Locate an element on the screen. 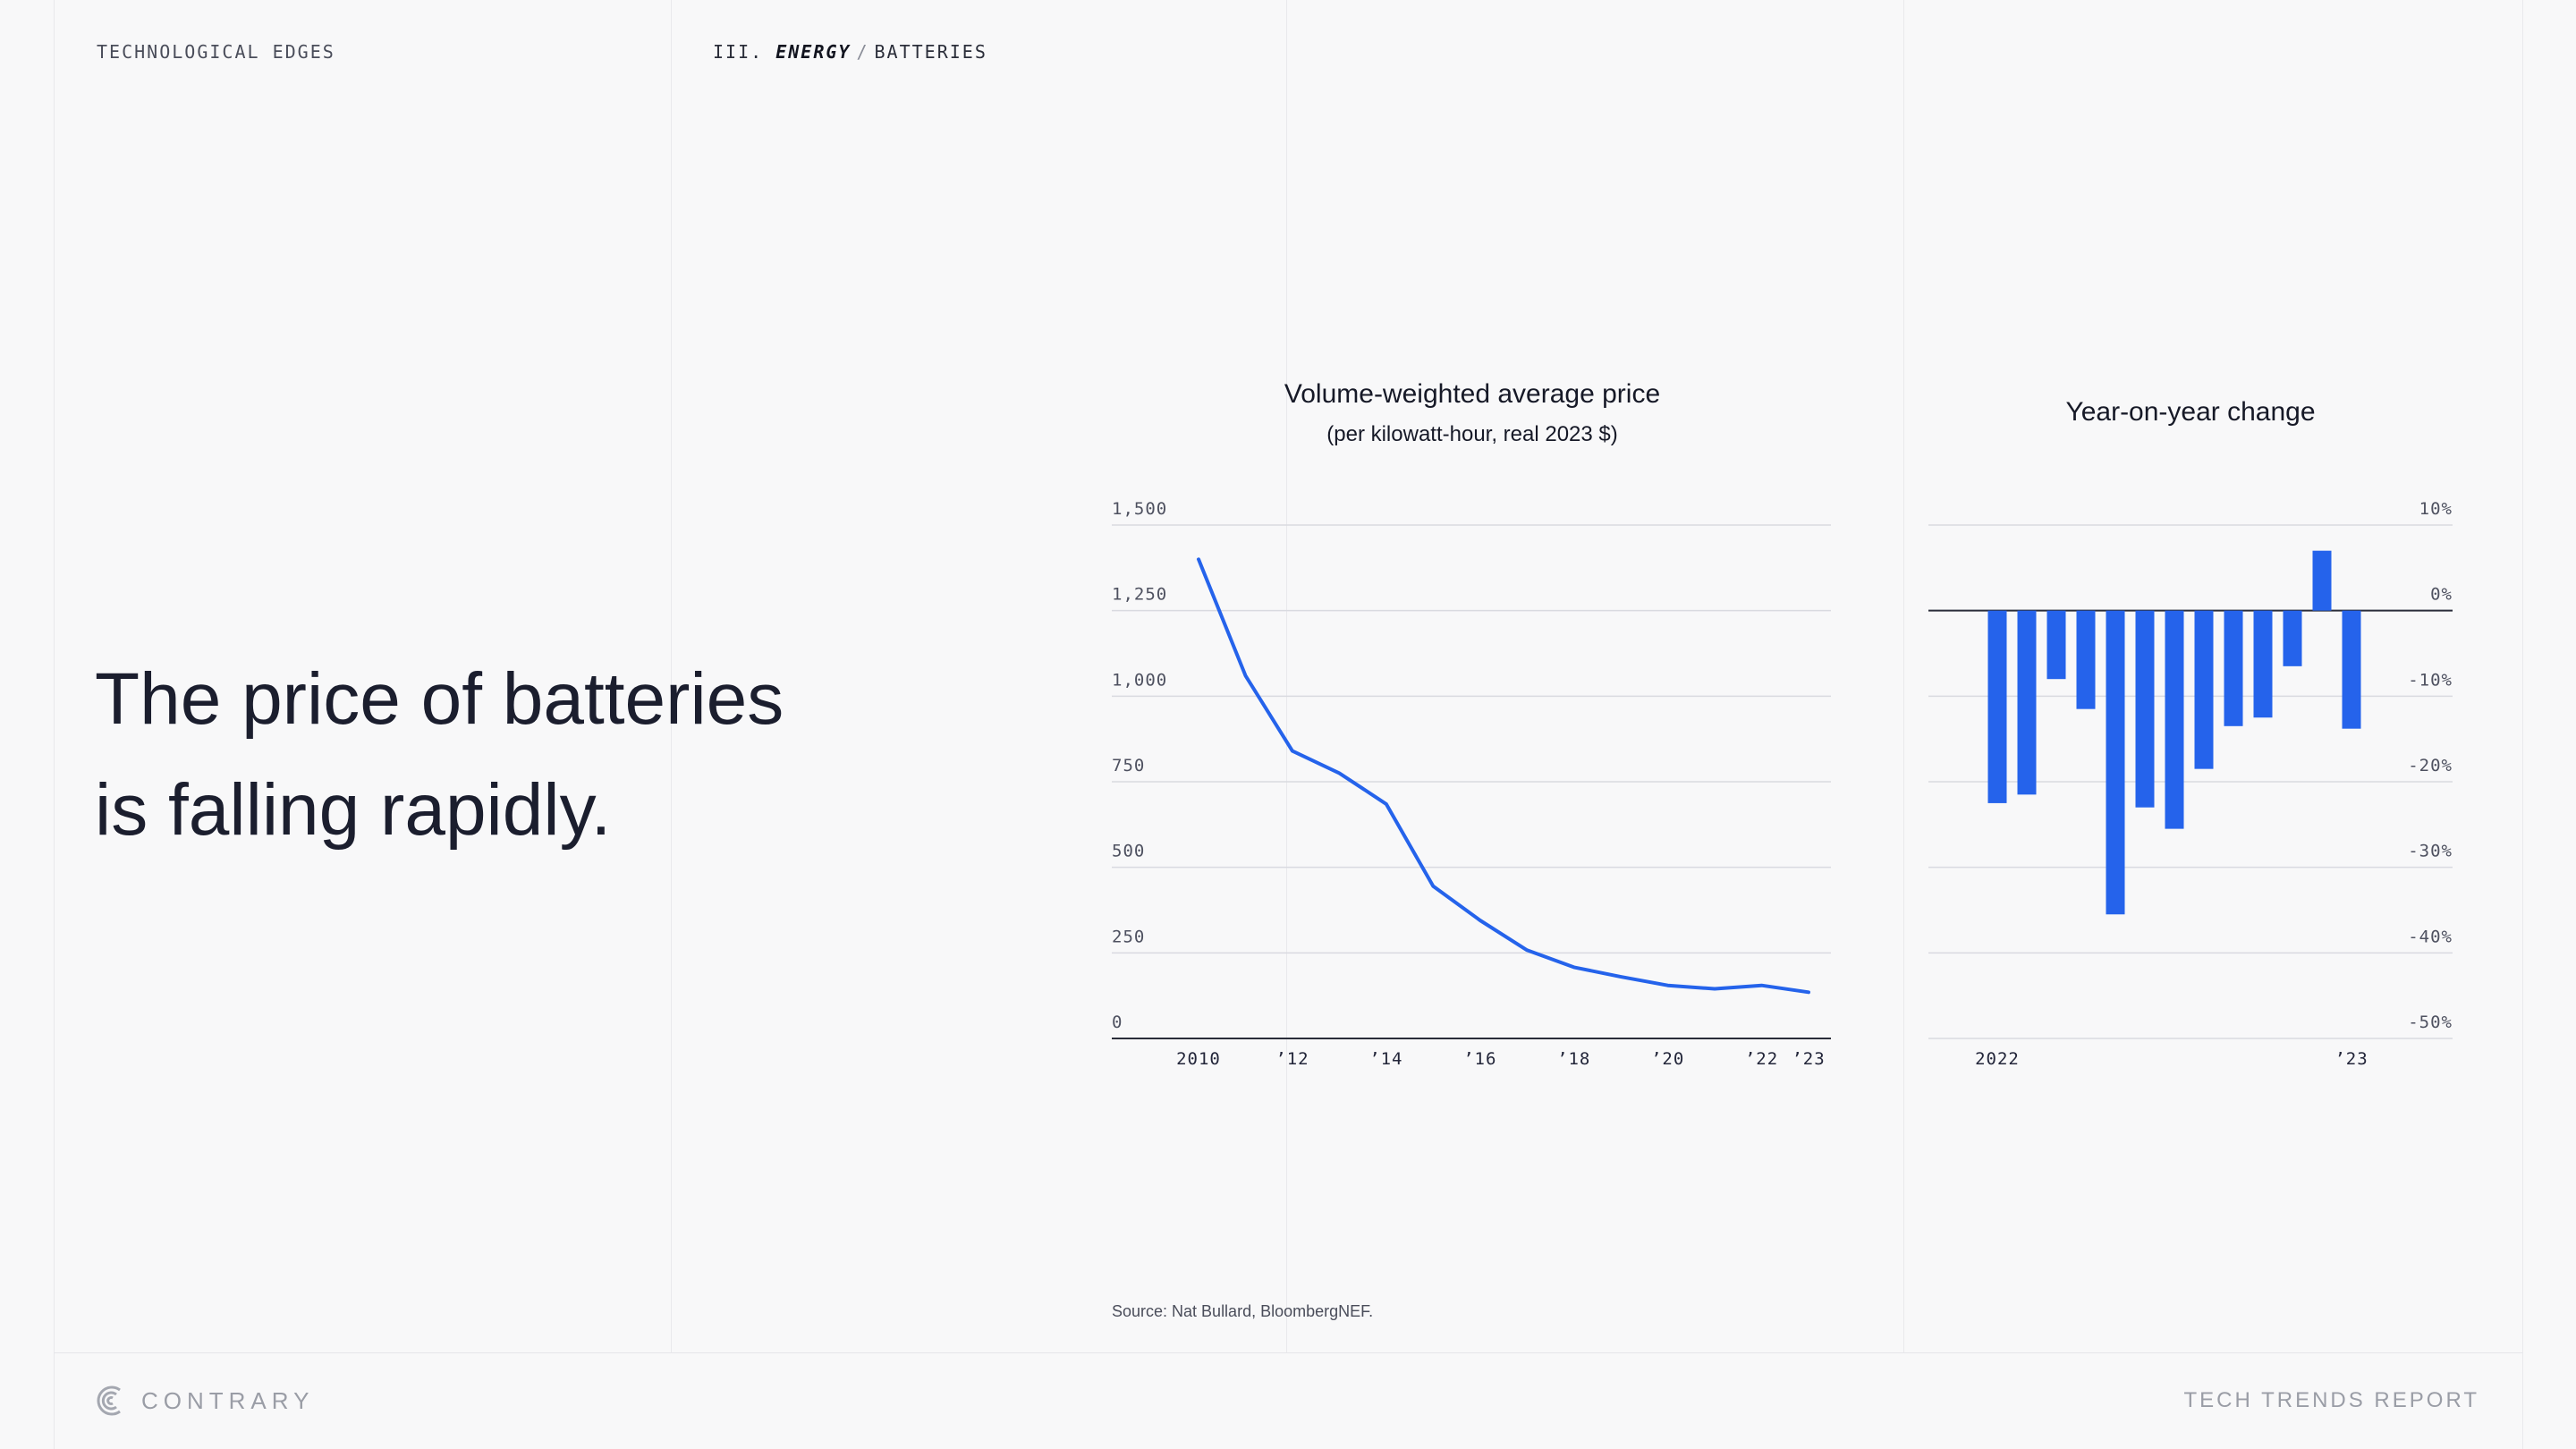 The width and height of the screenshot is (2576, 1449). x-tick-label: 2022 is located at coordinates (1997, 1059).